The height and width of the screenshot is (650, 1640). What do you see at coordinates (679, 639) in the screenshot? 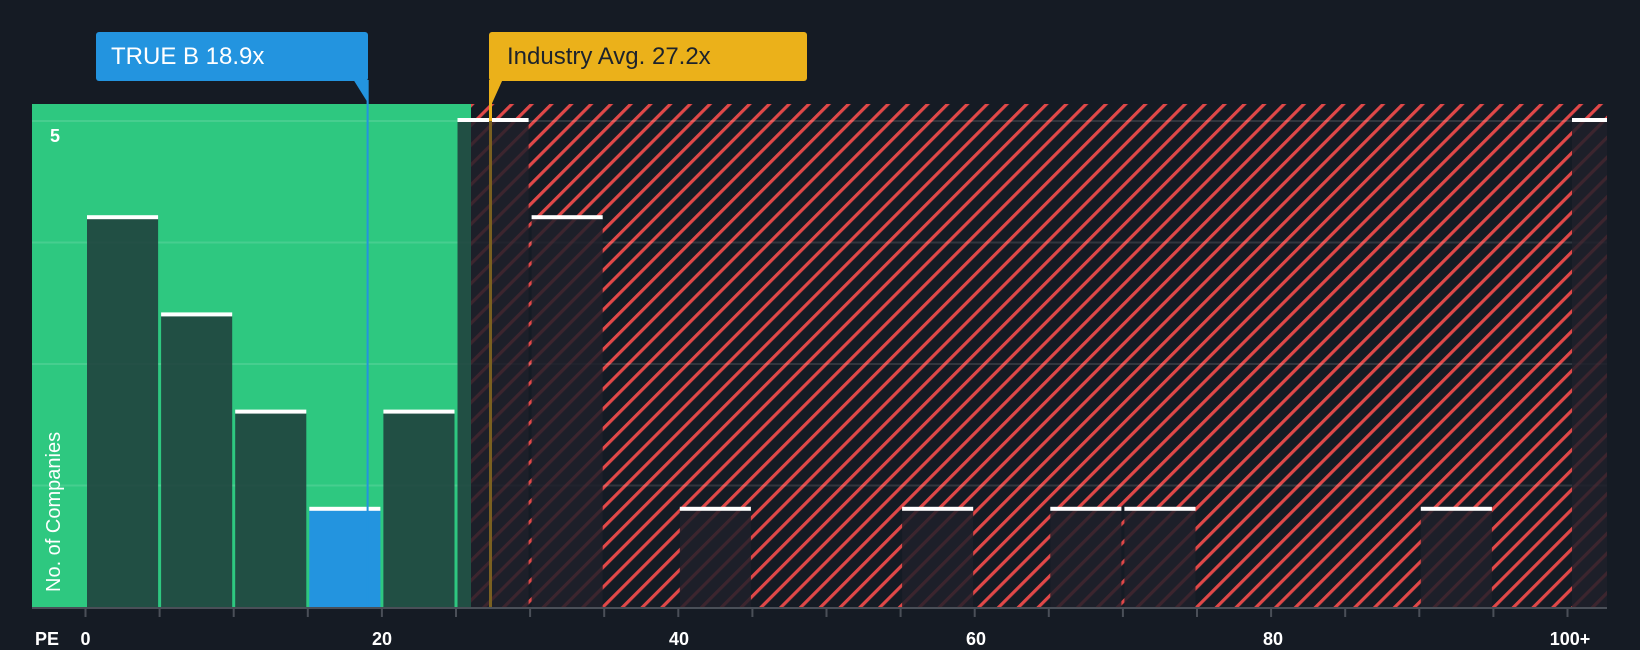
I see `x-tick-label: 40` at bounding box center [679, 639].